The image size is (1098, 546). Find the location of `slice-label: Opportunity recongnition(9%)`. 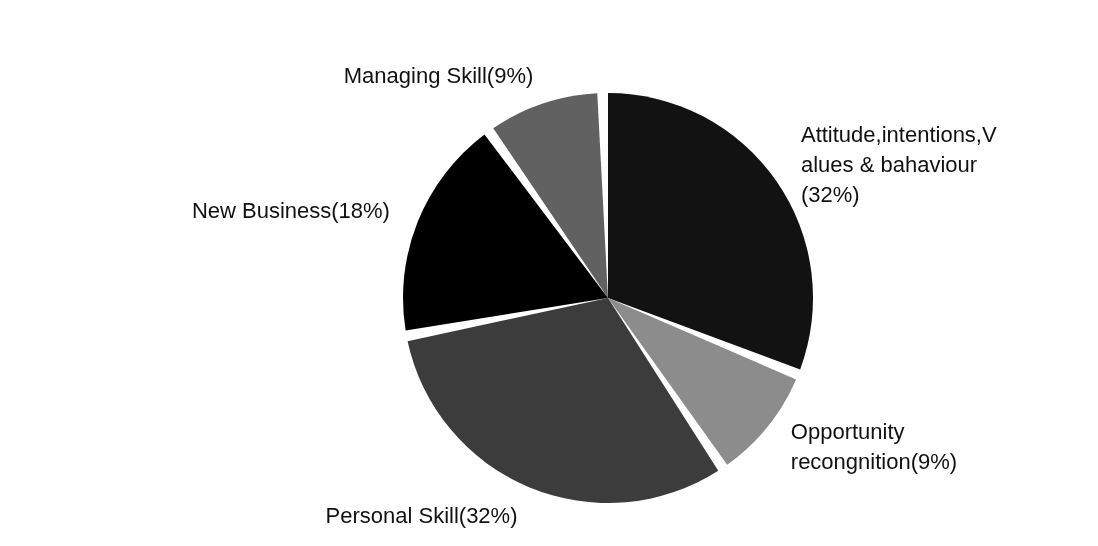

slice-label: Opportunity recongnition(9%) is located at coordinates (874, 446).